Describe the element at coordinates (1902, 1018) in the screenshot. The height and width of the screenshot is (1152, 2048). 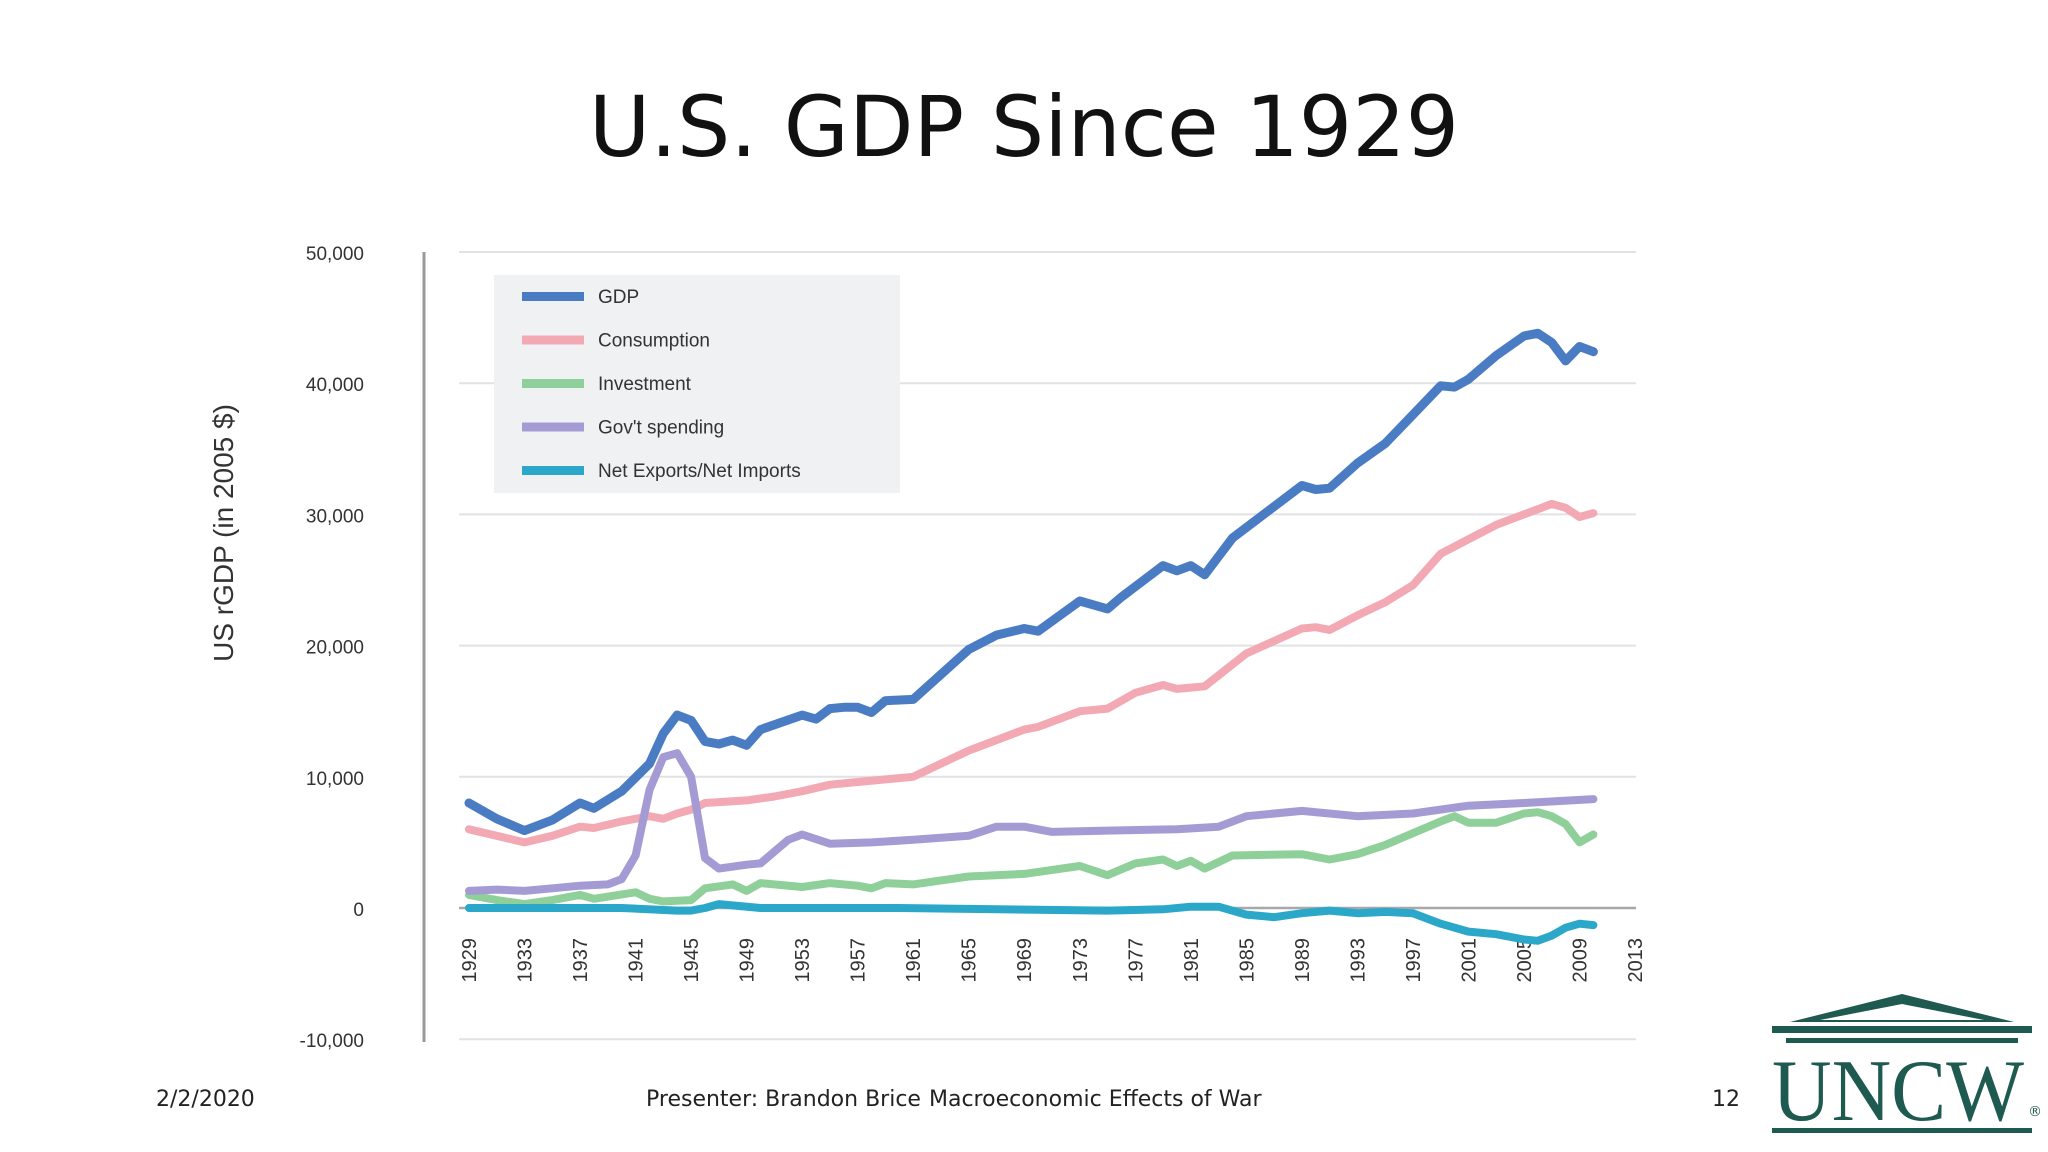
I see `building-pediment-icon` at that location.